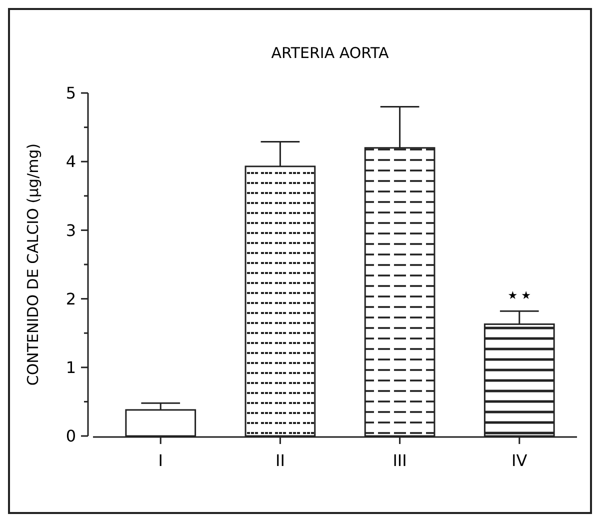 This screenshot has width=600, height=522. What do you see at coordinates (71, 436) in the screenshot?
I see `y-tick-label: 0` at bounding box center [71, 436].